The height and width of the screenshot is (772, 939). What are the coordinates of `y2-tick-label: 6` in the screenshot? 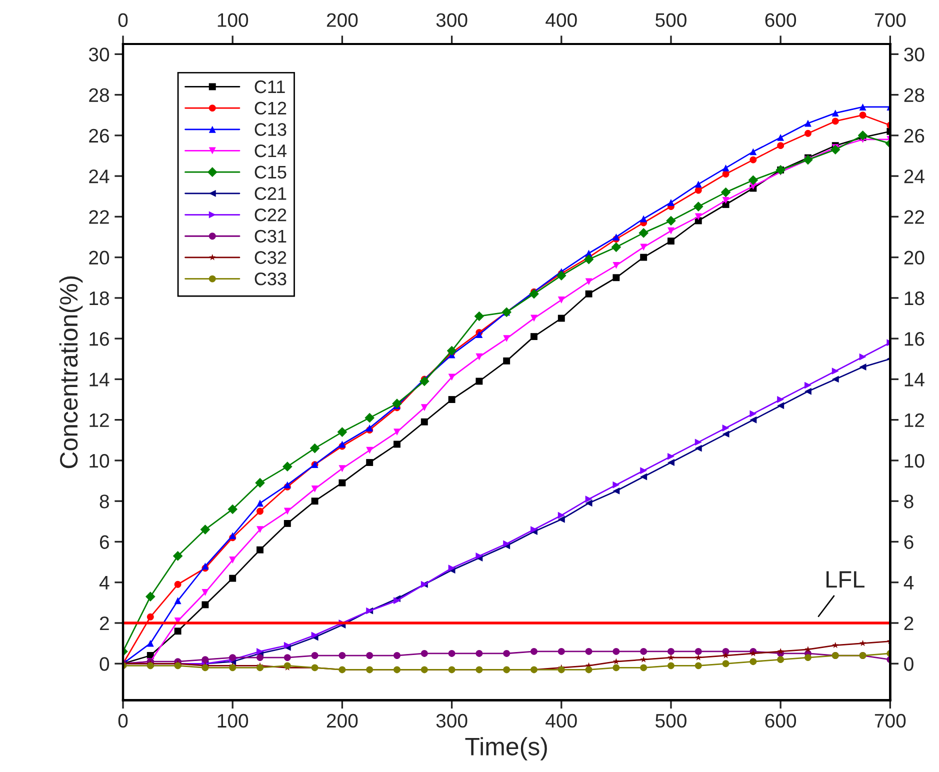 It's located at (909, 542).